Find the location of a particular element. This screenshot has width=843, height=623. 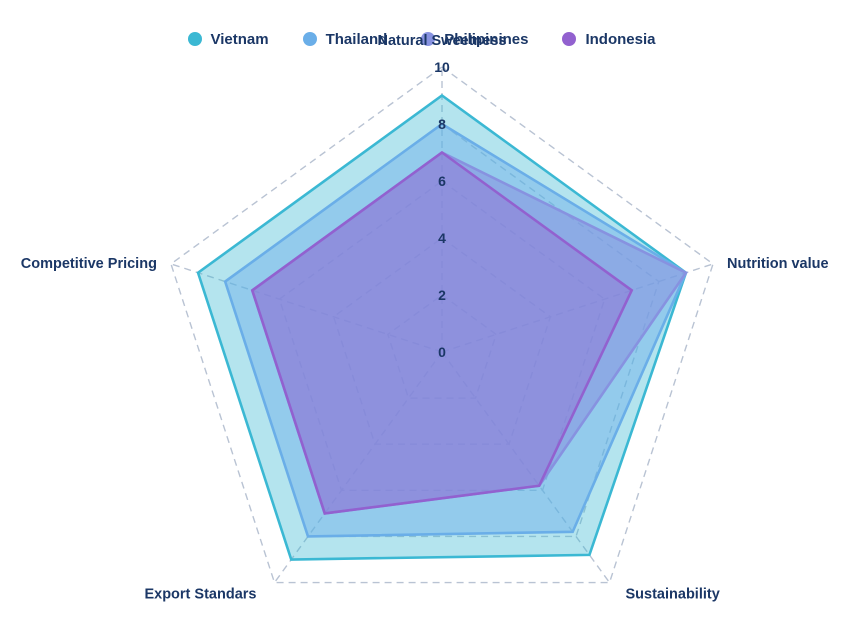

axis-label-export-standars: Export Standars is located at coordinates (200, 595).